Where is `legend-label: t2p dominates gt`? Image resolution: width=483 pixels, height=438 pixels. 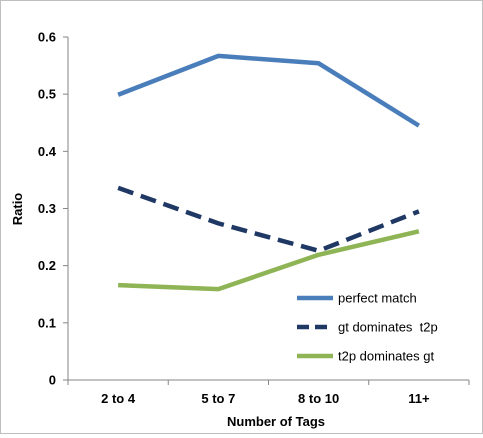
legend-label: t2p dominates gt is located at coordinates (386, 356).